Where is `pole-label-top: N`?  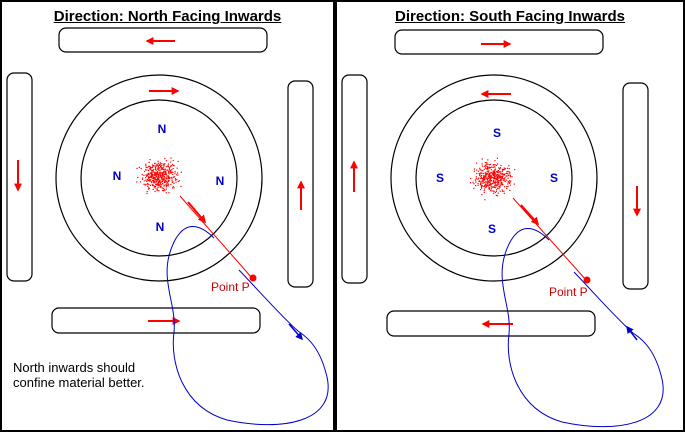
pole-label-top: N is located at coordinates (162, 129).